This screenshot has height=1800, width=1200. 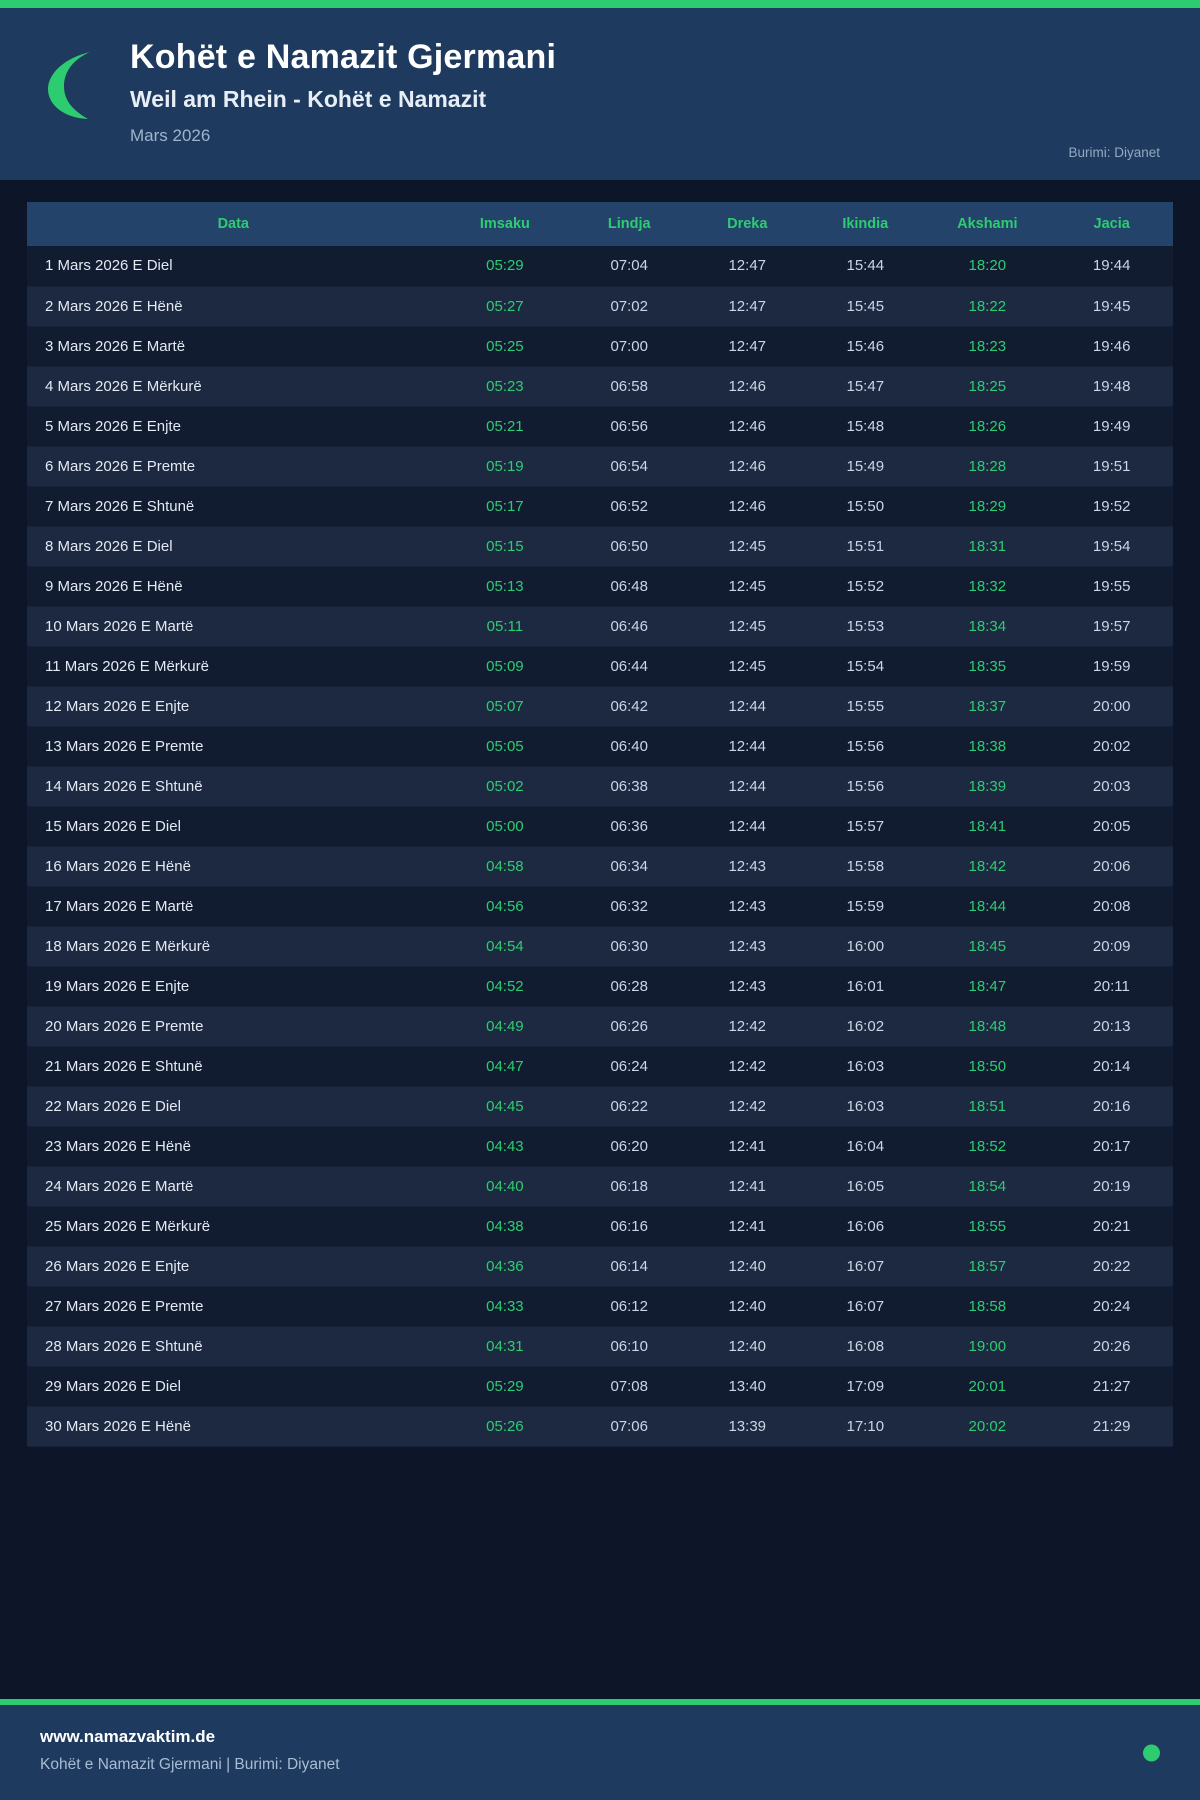 What do you see at coordinates (865, 1306) in the screenshot?
I see `cell-ikindia: 16:07` at bounding box center [865, 1306].